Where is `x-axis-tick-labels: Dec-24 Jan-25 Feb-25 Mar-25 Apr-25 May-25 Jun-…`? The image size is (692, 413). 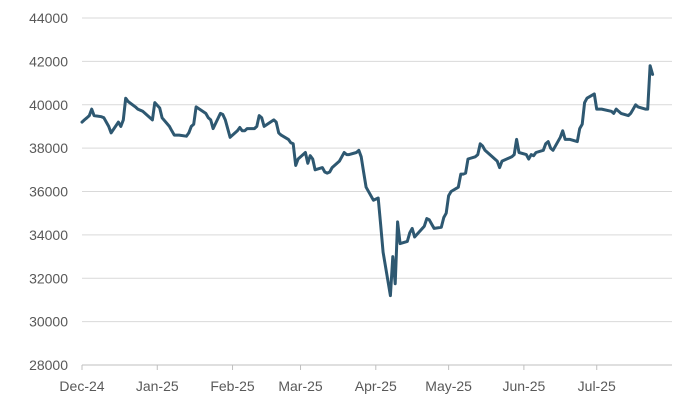
x-axis-tick-labels: Dec-24 Jan-25 Feb-25 Mar-25 Apr-25 May-25 Jun-… is located at coordinates (337, 386).